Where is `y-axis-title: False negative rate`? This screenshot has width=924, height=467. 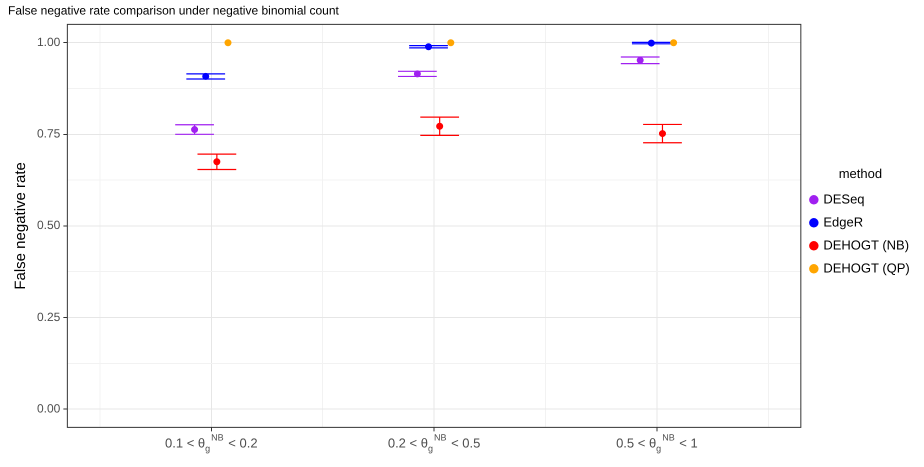 y-axis-title: False negative rate is located at coordinates (21, 226).